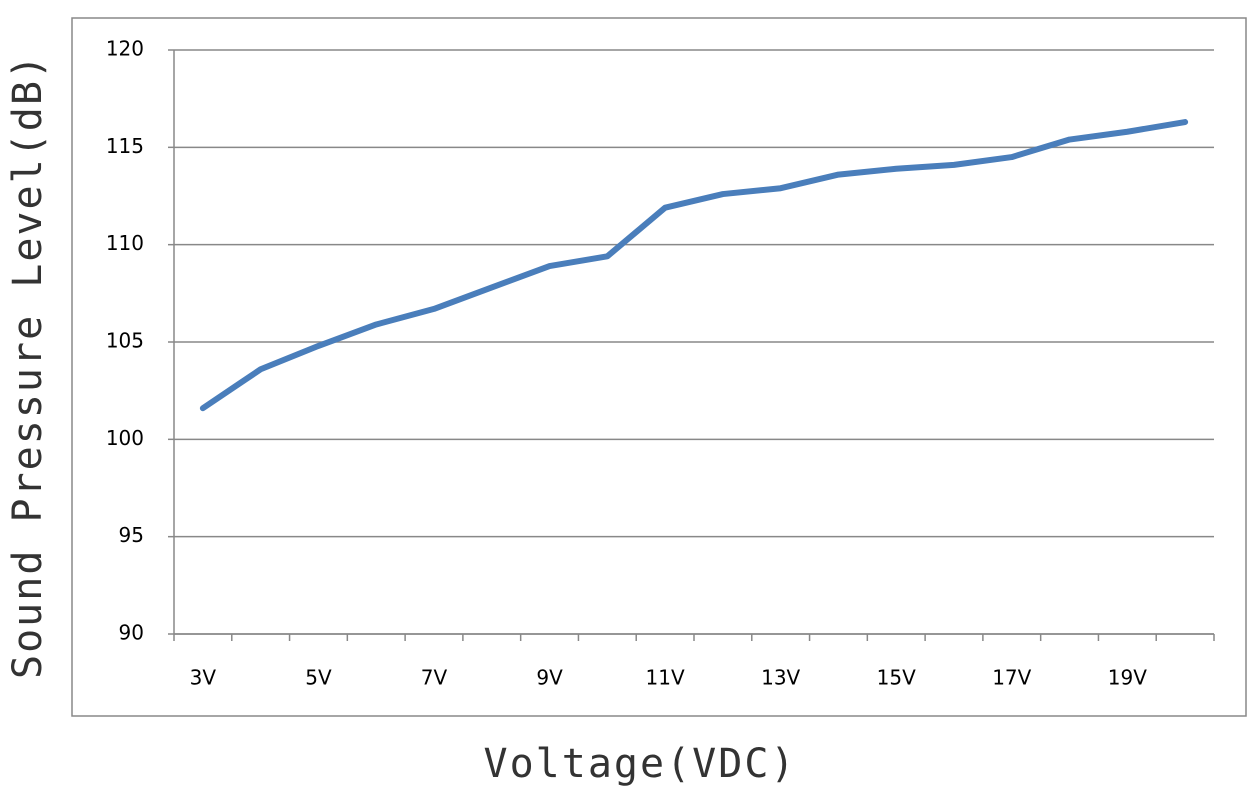  Describe the element at coordinates (125, 438) in the screenshot. I see `y-tick-label: 100` at that location.